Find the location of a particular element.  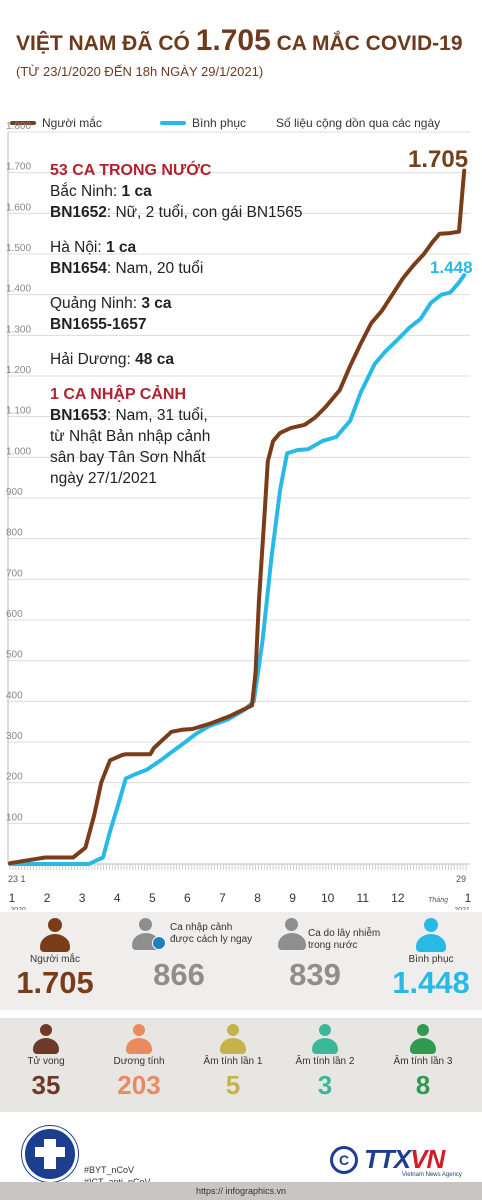

bn1654-id: BN1654 is located at coordinates (78, 268).